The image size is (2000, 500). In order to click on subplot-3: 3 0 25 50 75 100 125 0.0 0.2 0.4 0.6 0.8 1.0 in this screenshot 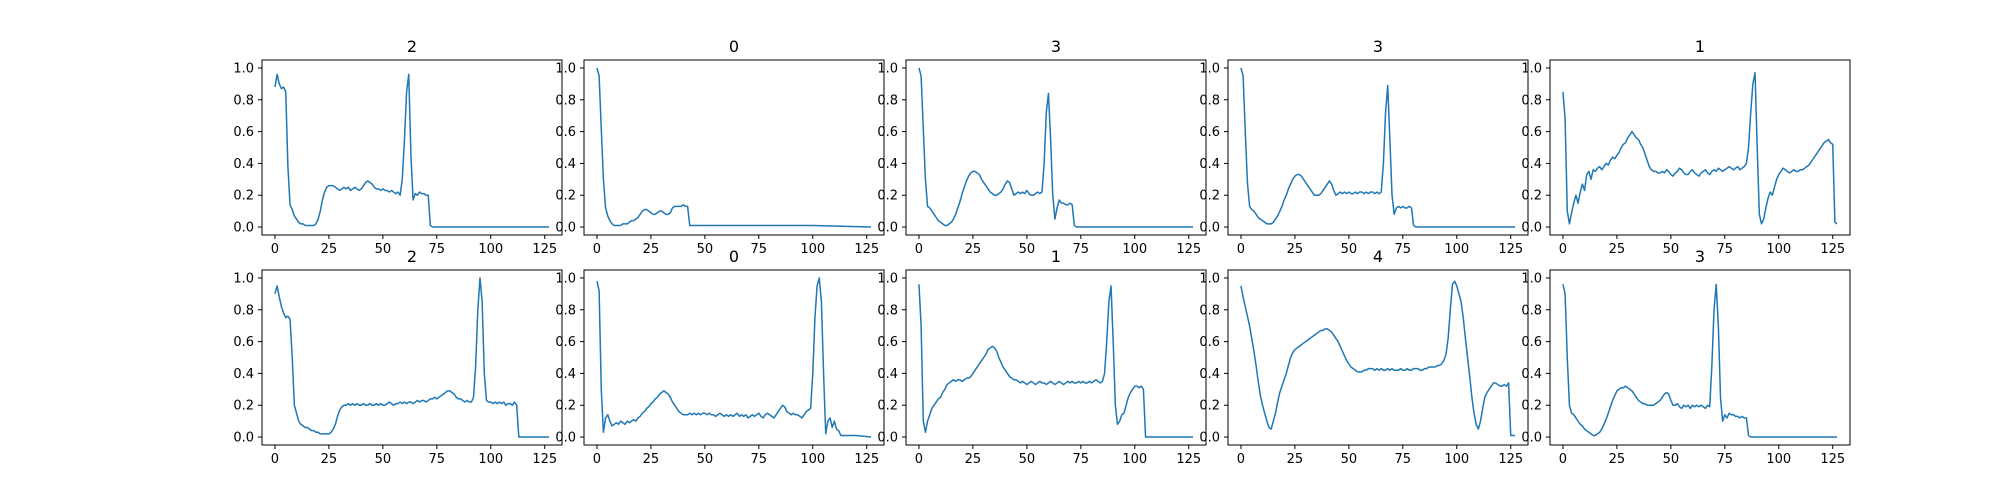, I will do `click(1042, 147)`.